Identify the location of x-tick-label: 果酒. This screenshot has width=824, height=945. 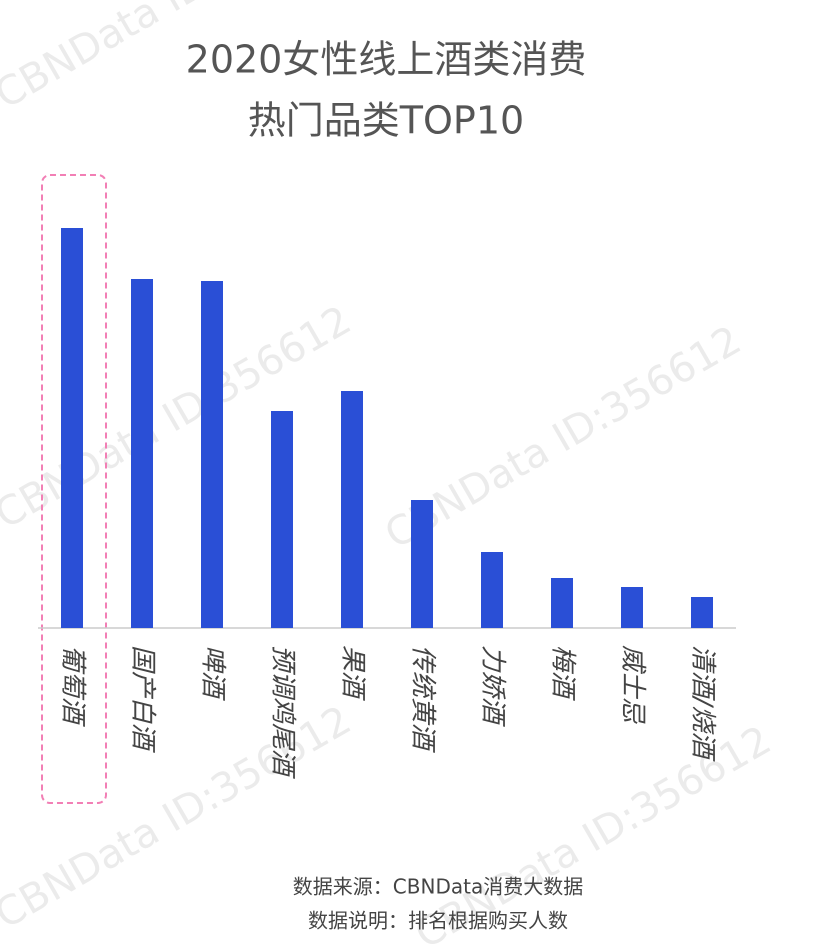
(353, 673).